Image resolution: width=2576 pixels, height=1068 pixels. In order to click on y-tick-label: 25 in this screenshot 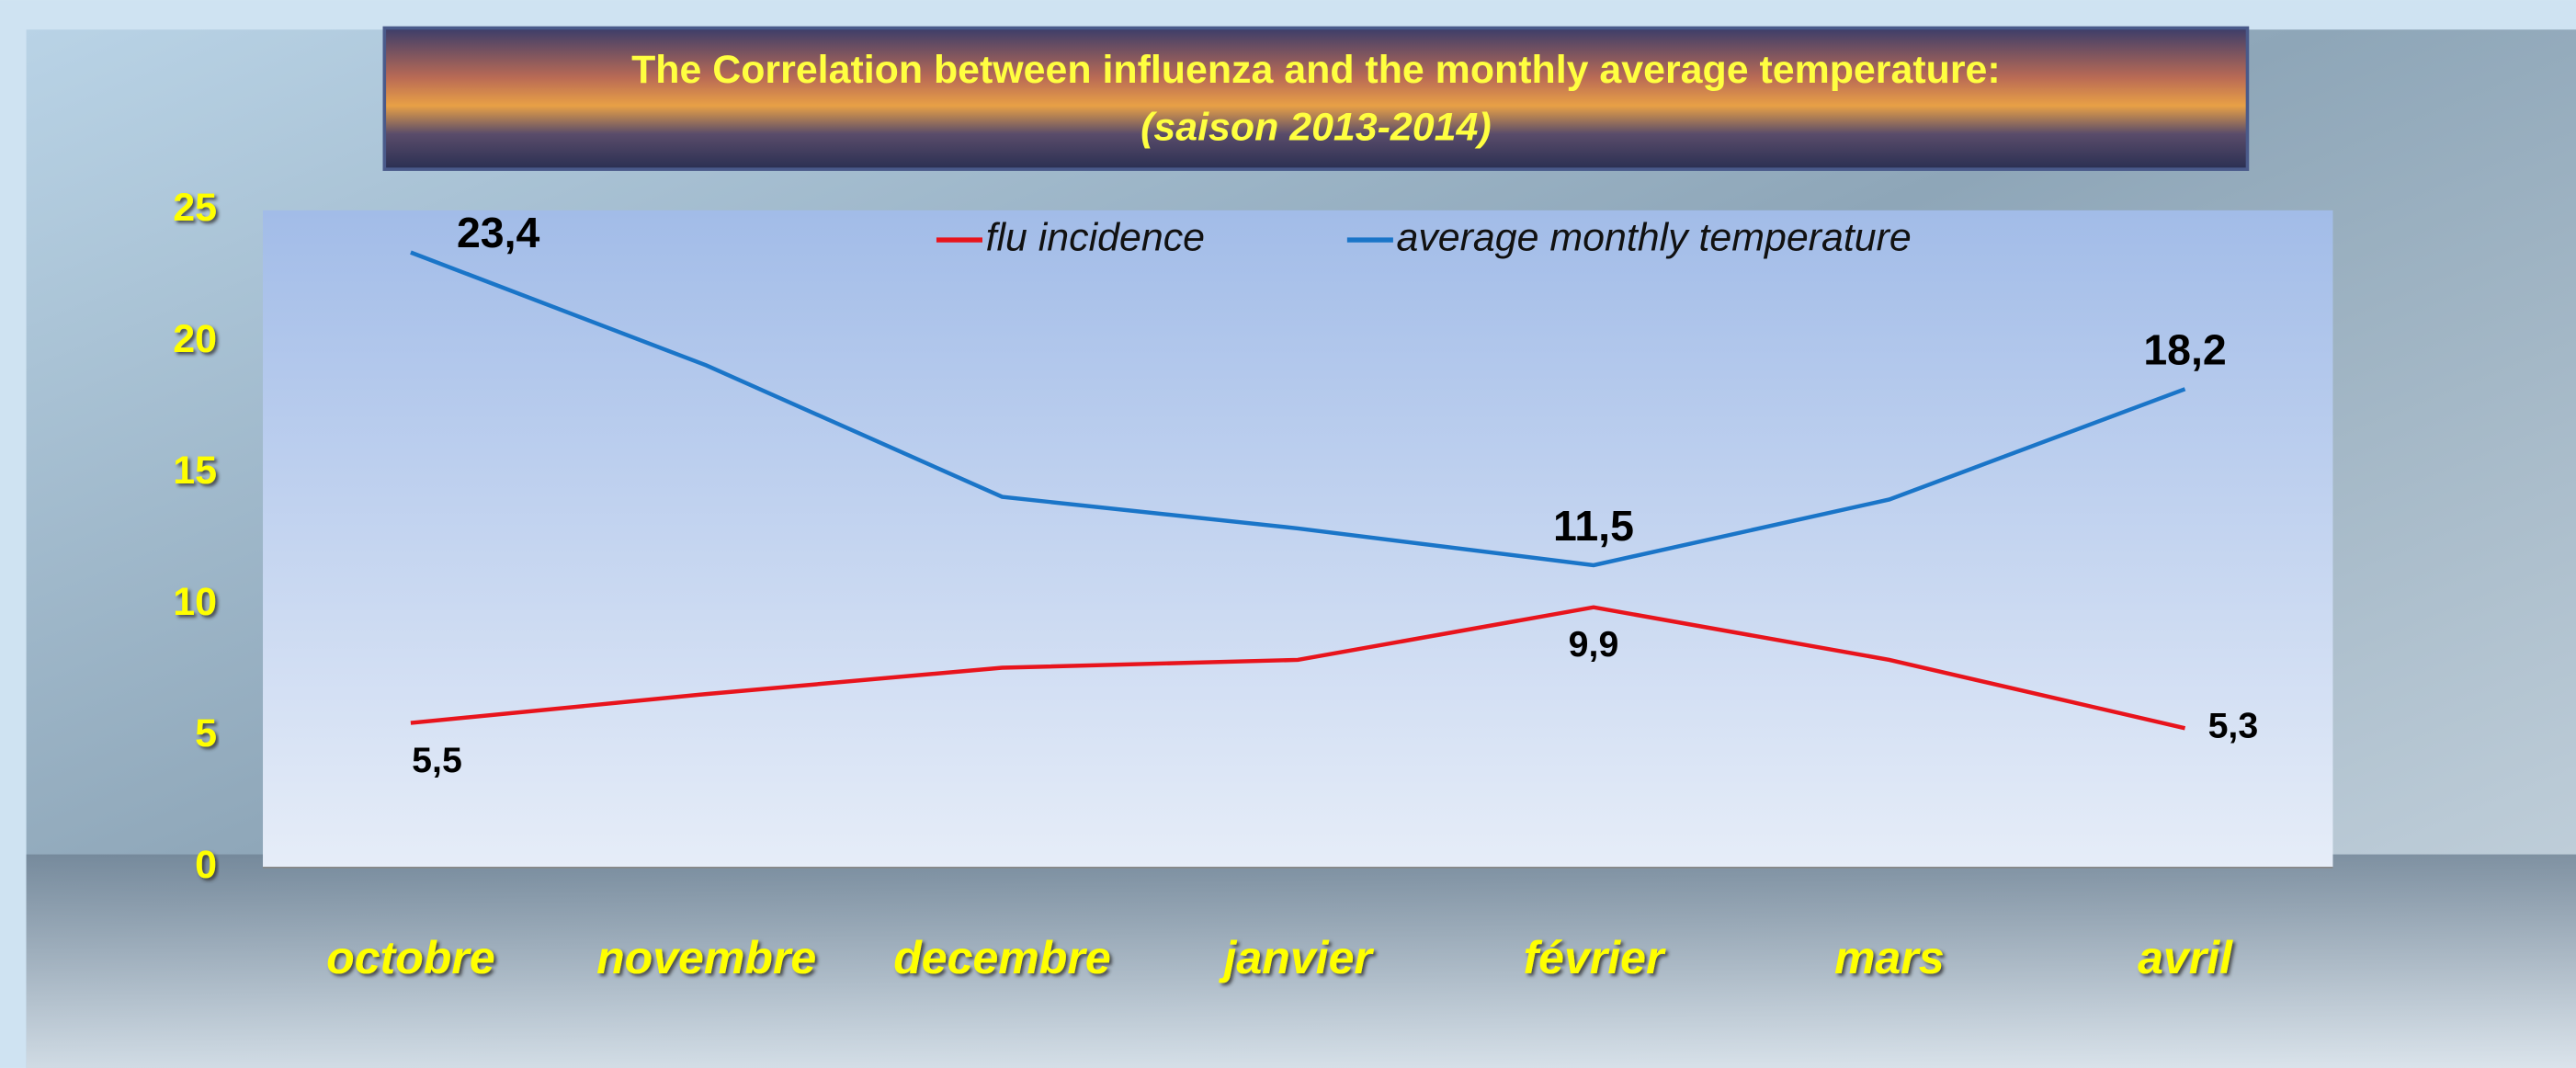, I will do `click(195, 208)`.